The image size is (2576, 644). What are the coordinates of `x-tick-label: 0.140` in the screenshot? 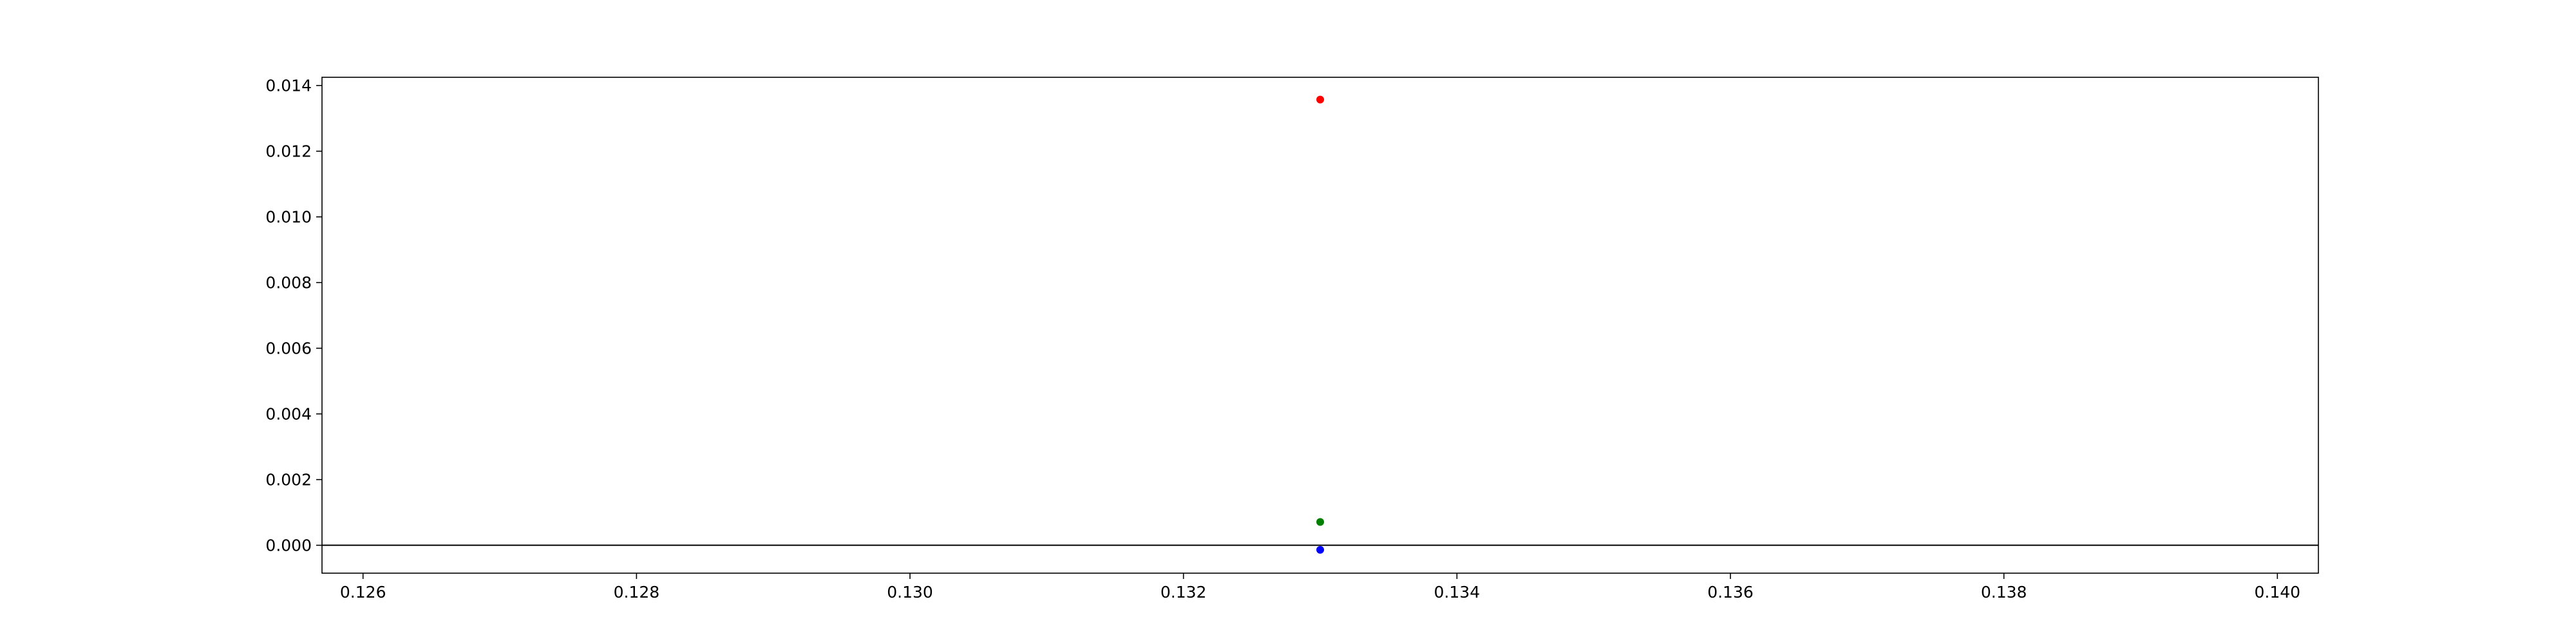 It's located at (2278, 592).